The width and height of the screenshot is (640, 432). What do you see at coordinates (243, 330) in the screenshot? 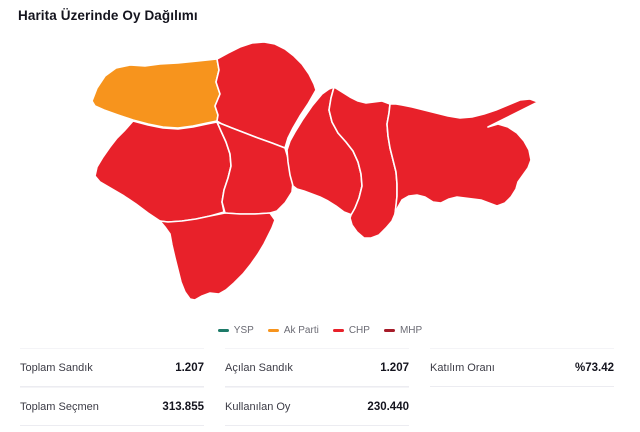
I see `legend-label: YSP` at bounding box center [243, 330].